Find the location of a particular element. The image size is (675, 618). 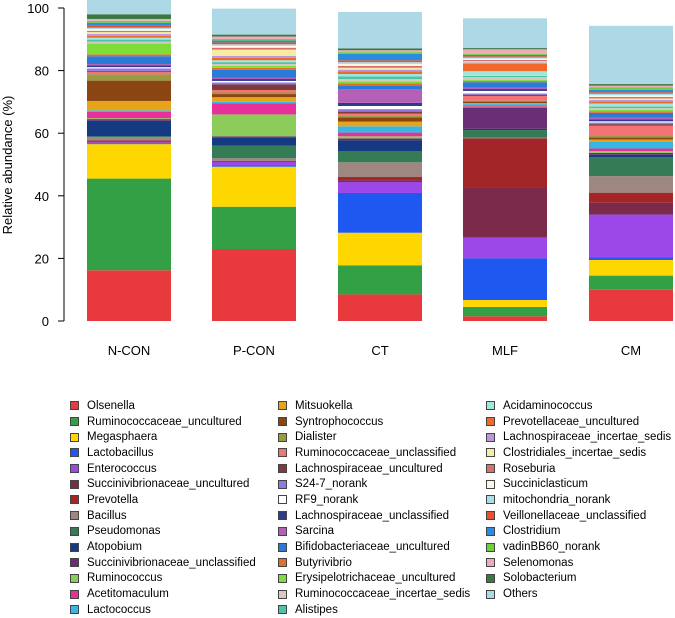

y-tick-label: 100 is located at coordinates (38, 8).